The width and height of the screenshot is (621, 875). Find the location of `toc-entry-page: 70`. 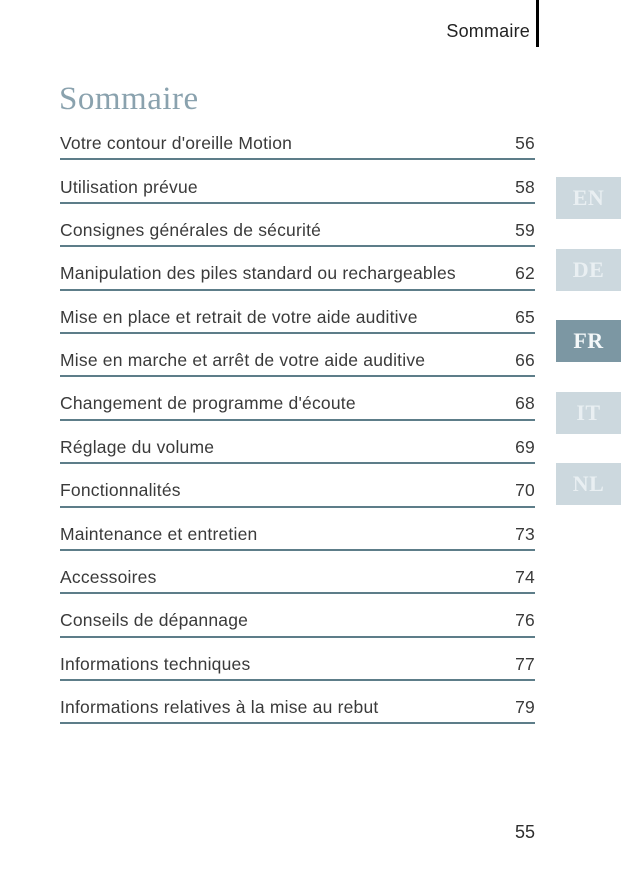

toc-entry-page: 70 is located at coordinates (525, 490).